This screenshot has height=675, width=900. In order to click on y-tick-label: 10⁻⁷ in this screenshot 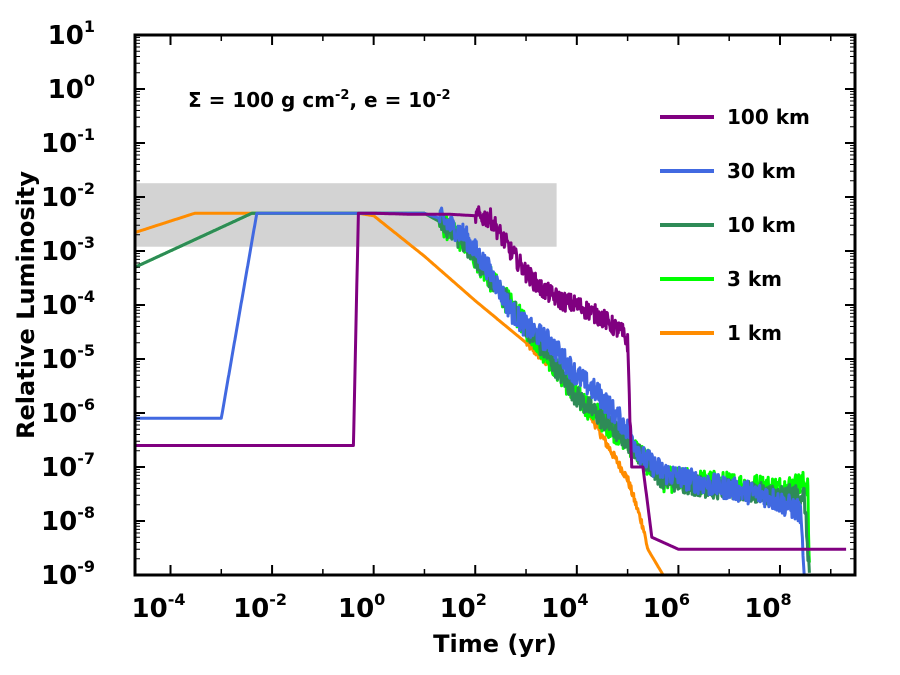, I will do `click(68, 466)`.